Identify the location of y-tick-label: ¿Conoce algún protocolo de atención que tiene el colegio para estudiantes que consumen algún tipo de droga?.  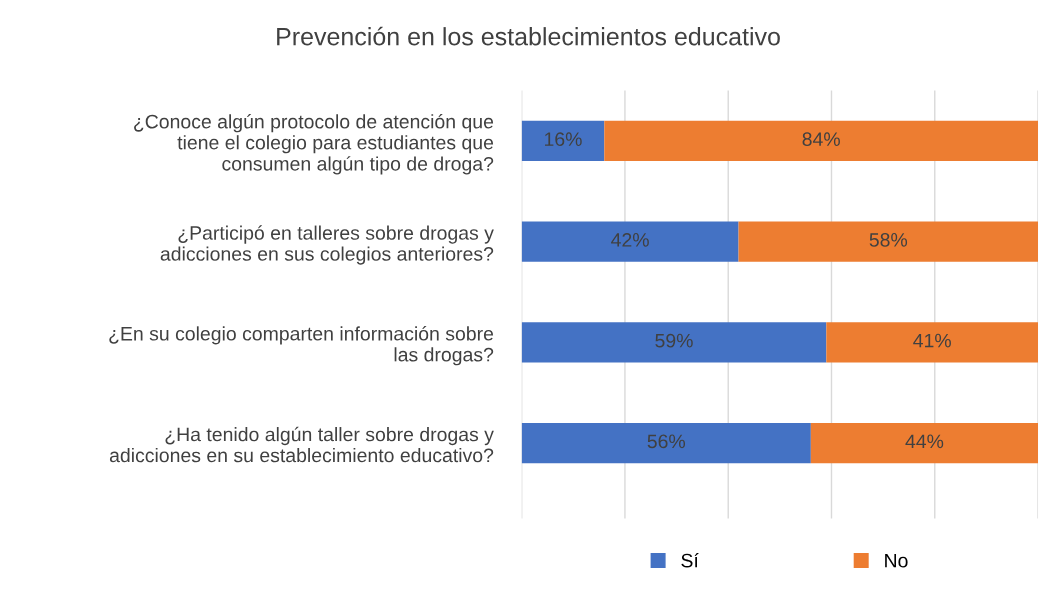
(314, 144).